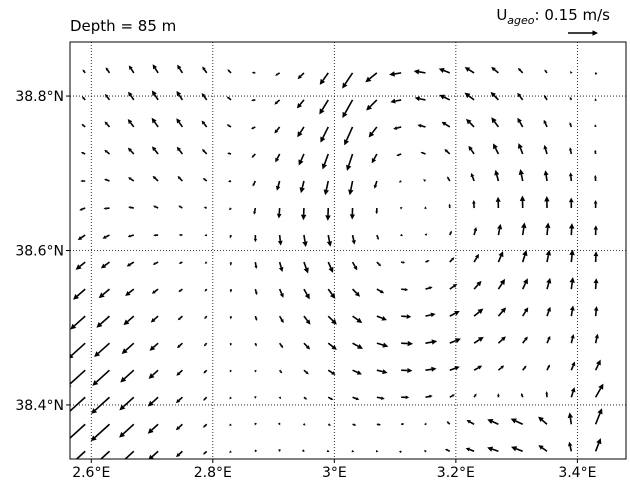  I want to click on y-tick-label-1: 38.6°N, so click(39, 252).